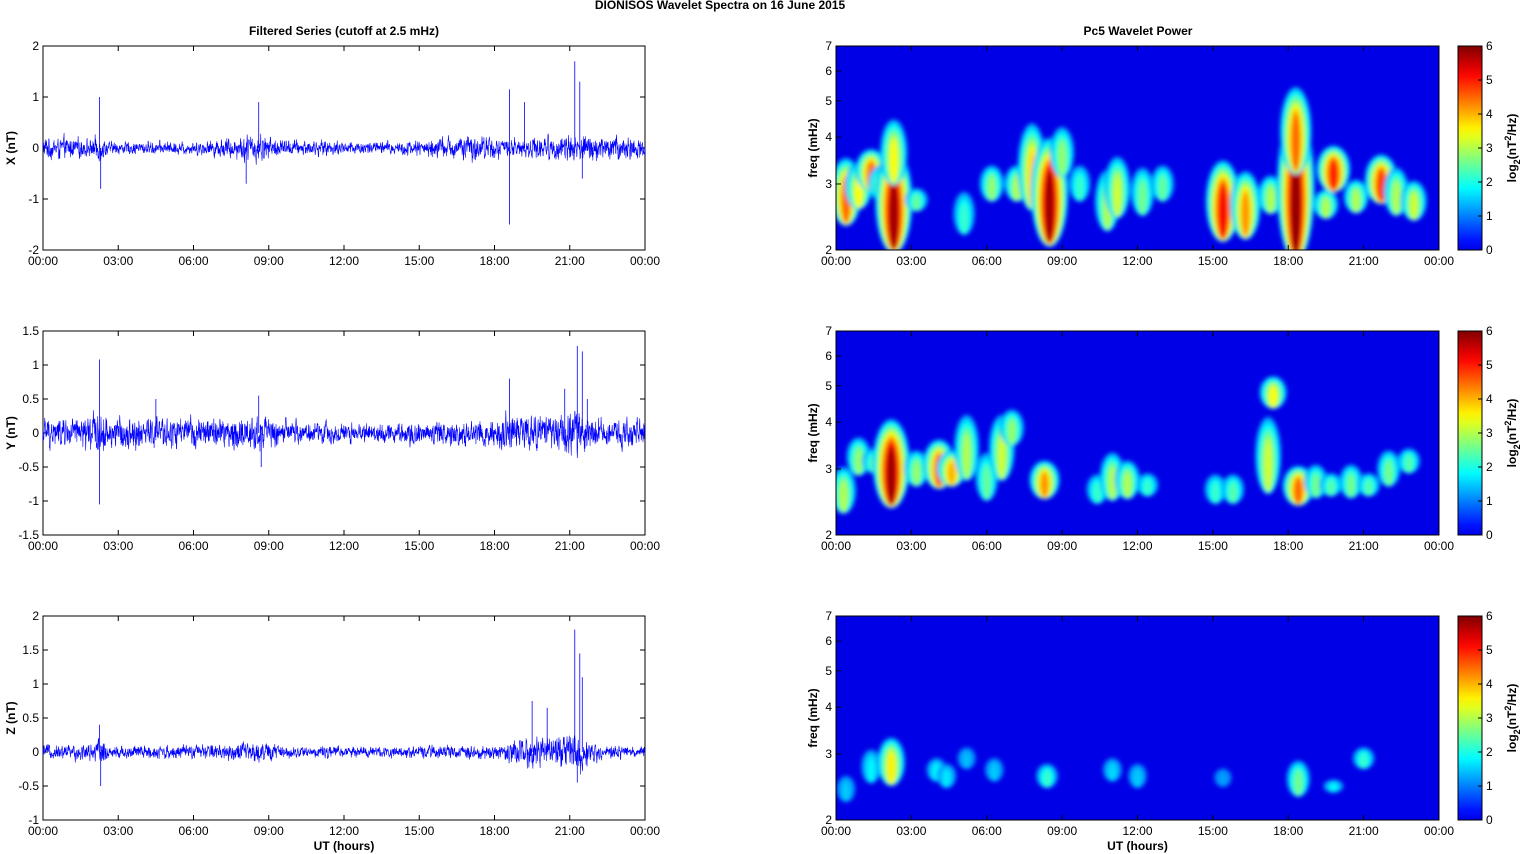  What do you see at coordinates (118, 546) in the screenshot?
I see `series-y-xtick-label: 03:00` at bounding box center [118, 546].